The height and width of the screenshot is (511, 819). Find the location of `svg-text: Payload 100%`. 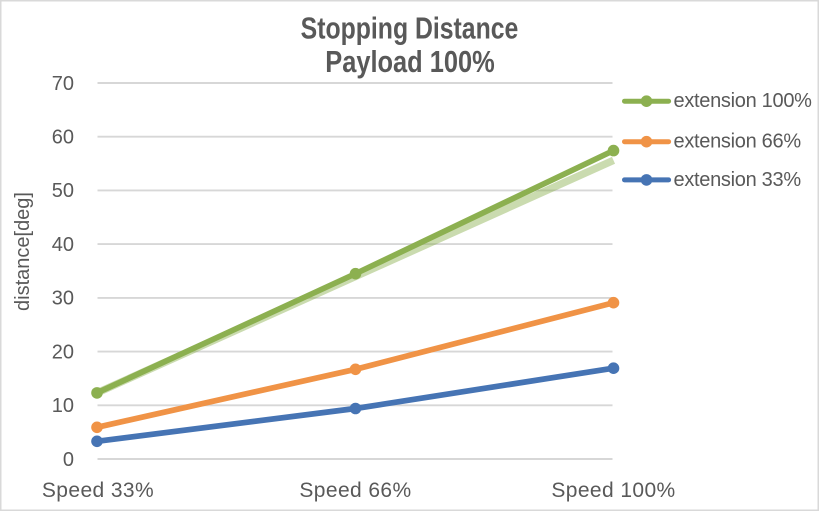

svg-text: Payload 100% is located at coordinates (409, 61).